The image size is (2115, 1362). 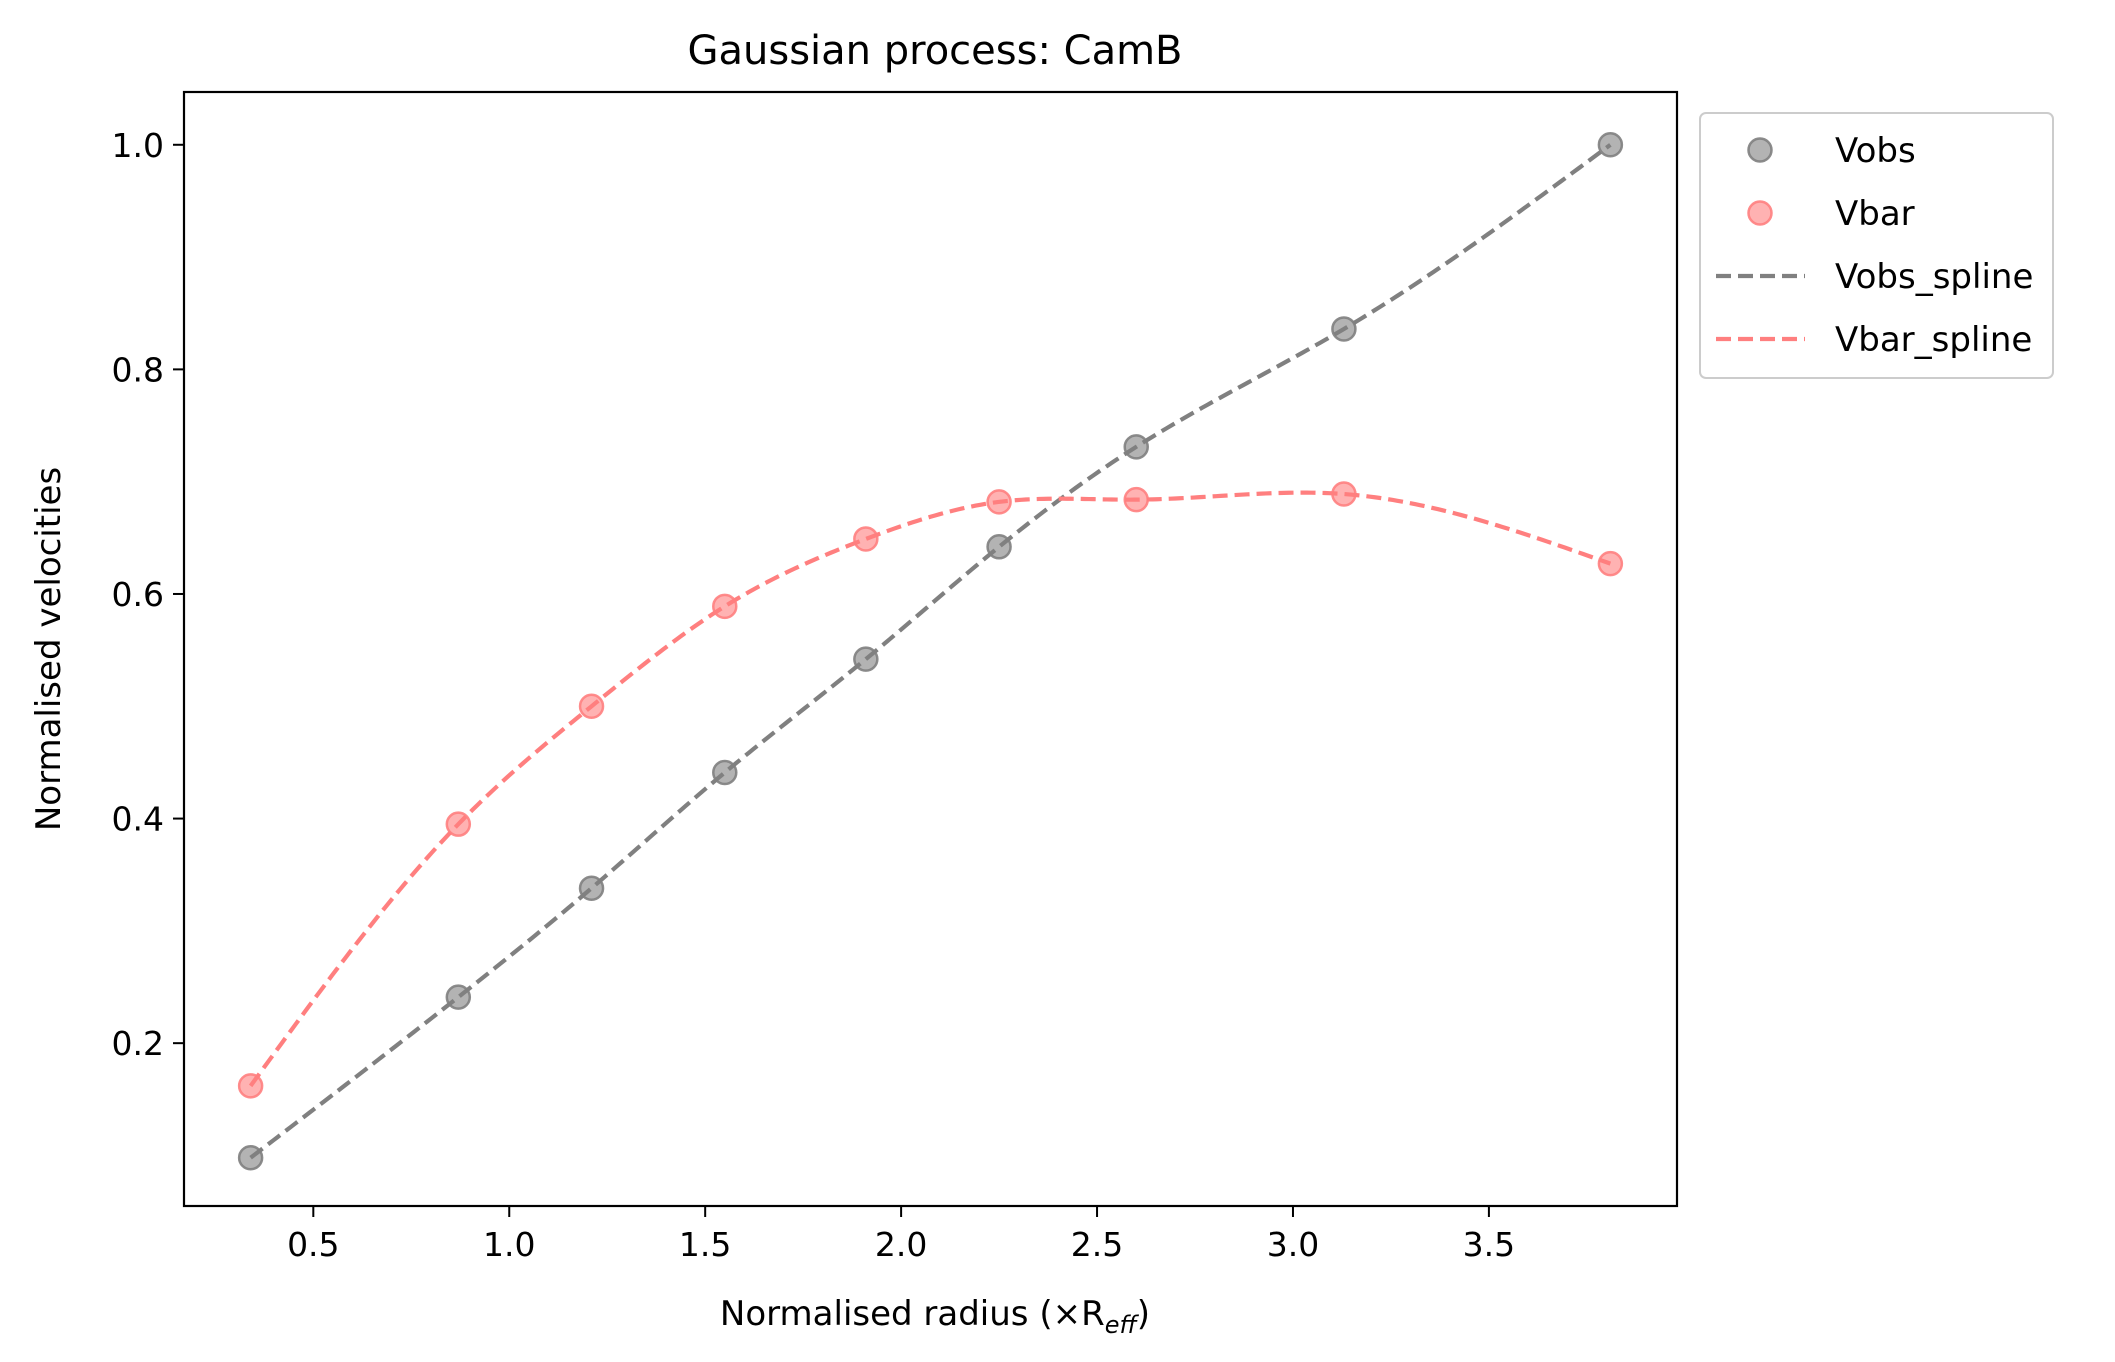 I want to click on legend: Vobs Vbar Vobs_spline Vbar_spline, so click(x=1876, y=245).